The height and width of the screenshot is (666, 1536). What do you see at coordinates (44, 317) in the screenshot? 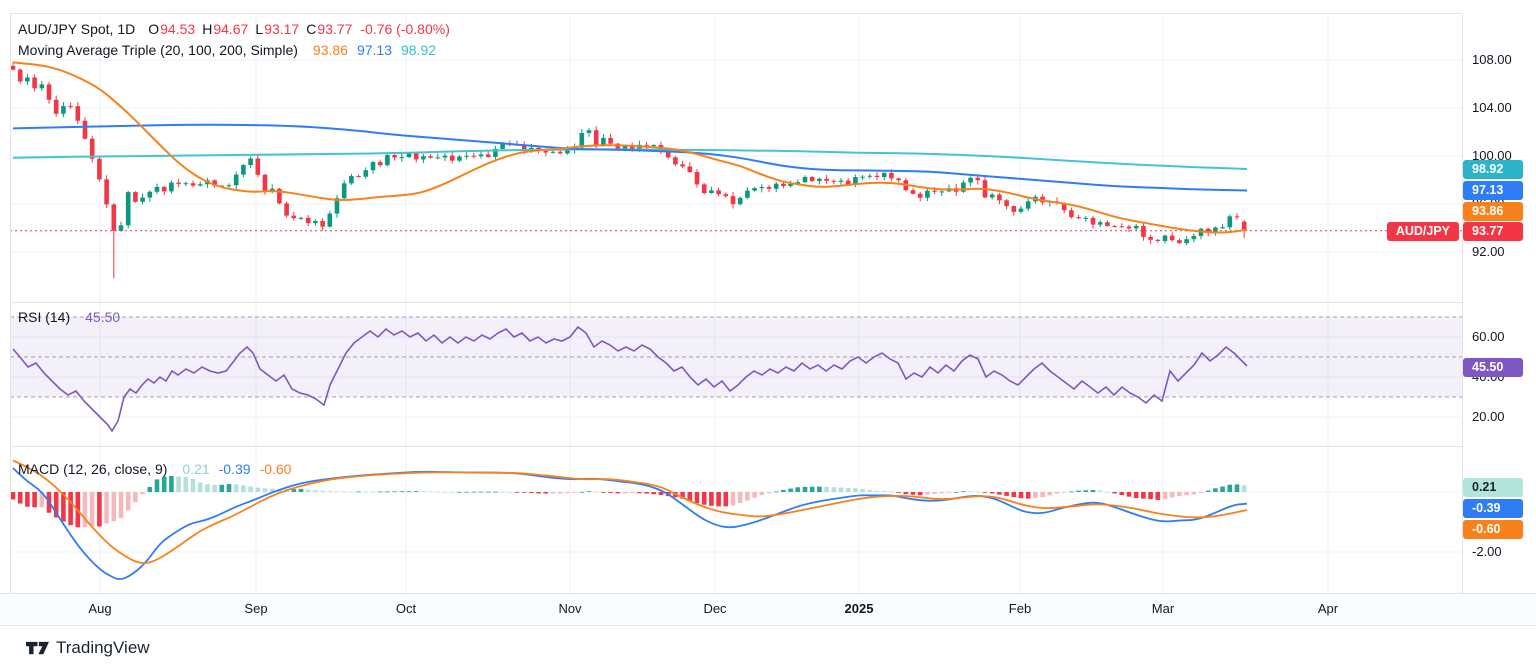
I see `rsi-title: RSI (14)` at bounding box center [44, 317].